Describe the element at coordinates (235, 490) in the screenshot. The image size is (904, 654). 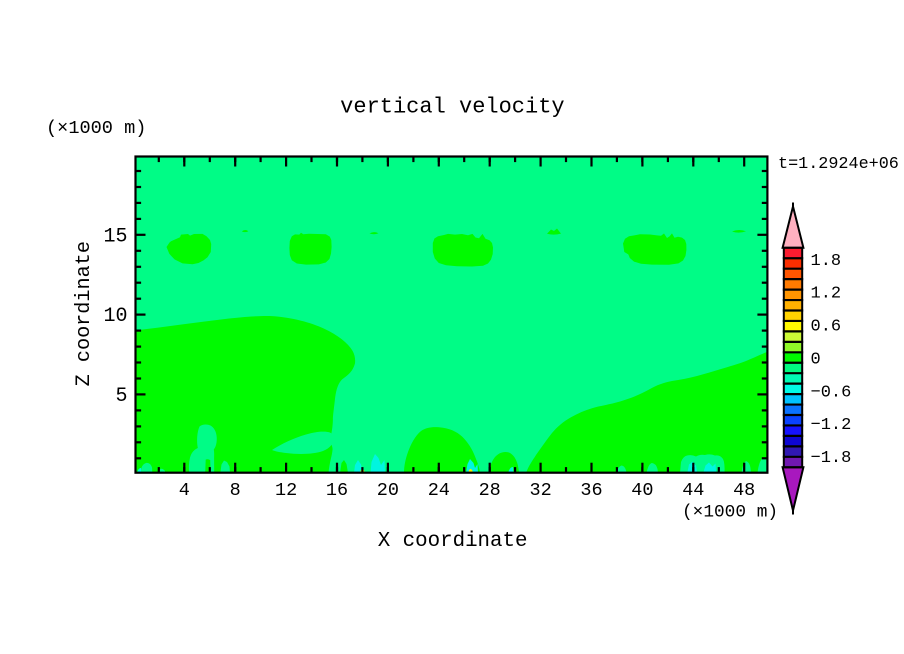
I see `svg-text: 8` at that location.